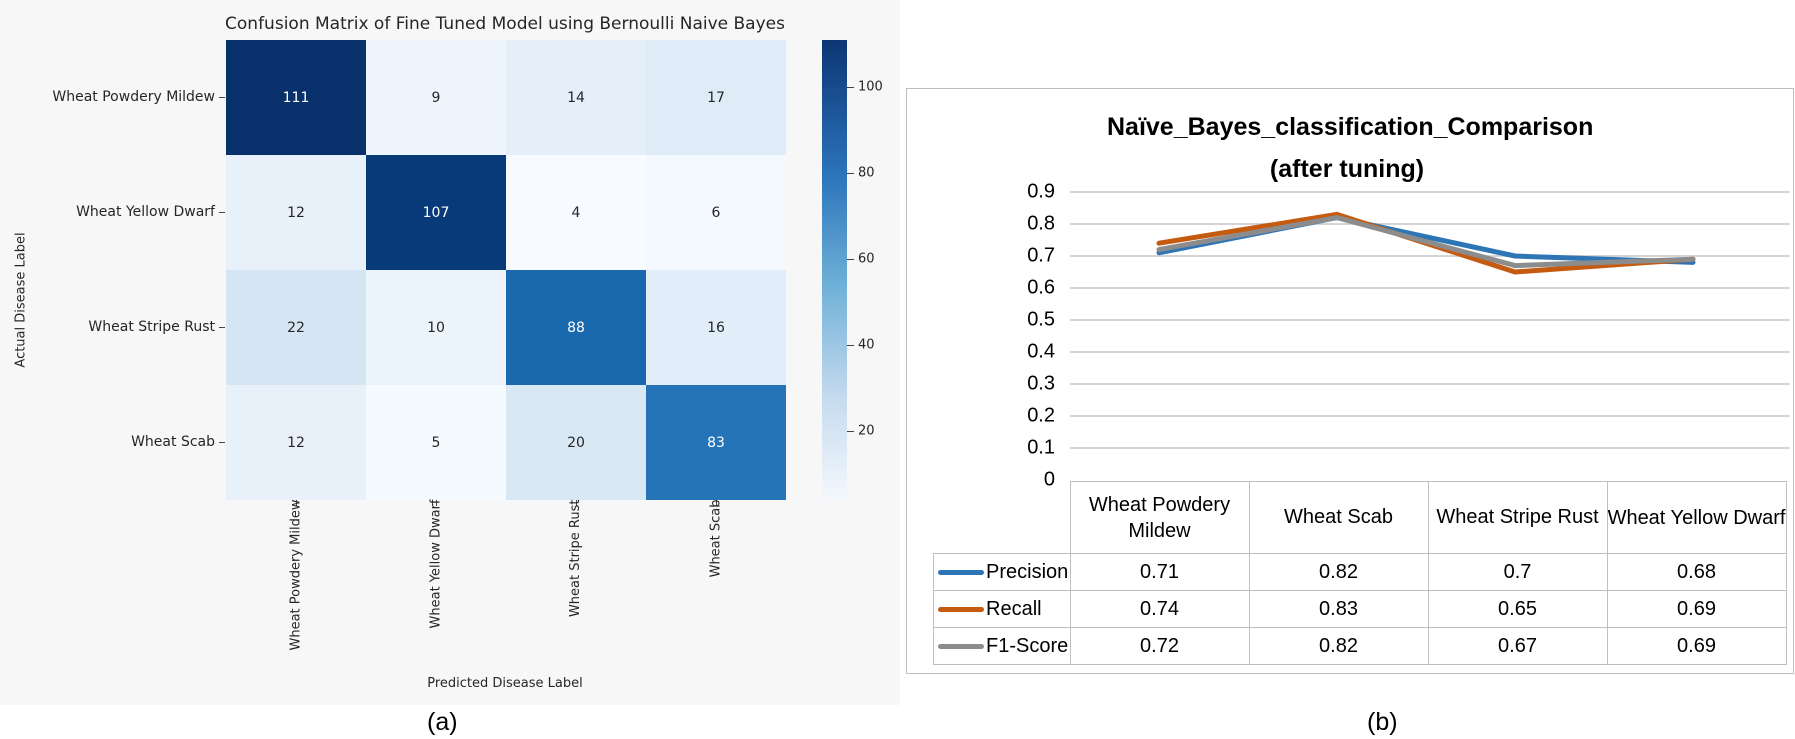 This screenshot has height=739, width=1795. Describe the element at coordinates (866, 173) in the screenshot. I see `colorbar-label: 80` at that location.